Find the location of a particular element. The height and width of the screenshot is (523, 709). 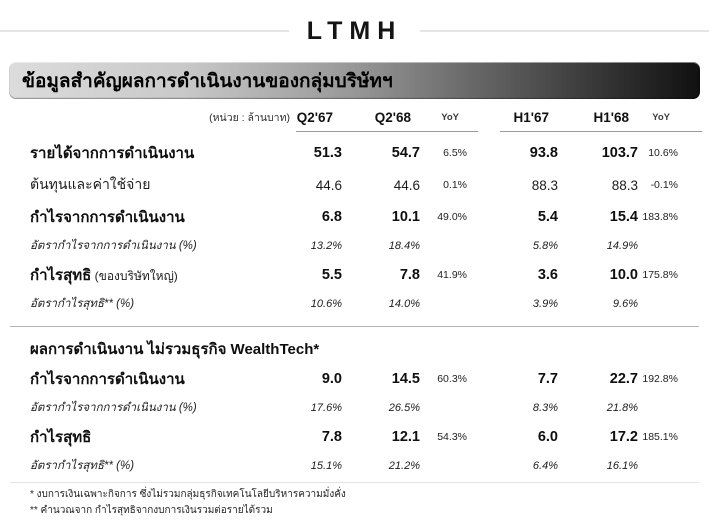

value-cell: 17.2 is located at coordinates (623, 437).